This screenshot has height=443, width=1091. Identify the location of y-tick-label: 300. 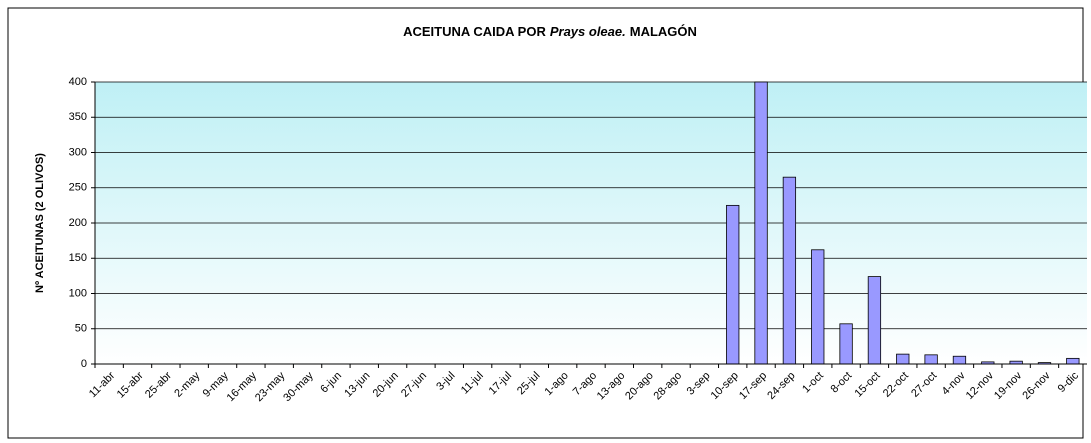
(78, 152).